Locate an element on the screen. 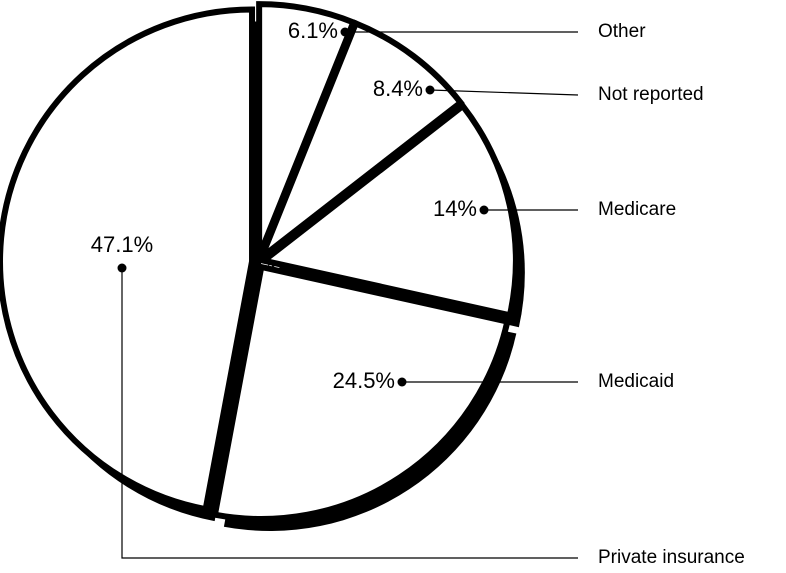 This screenshot has height=573, width=786. value-label: 47.1% is located at coordinates (122, 244).